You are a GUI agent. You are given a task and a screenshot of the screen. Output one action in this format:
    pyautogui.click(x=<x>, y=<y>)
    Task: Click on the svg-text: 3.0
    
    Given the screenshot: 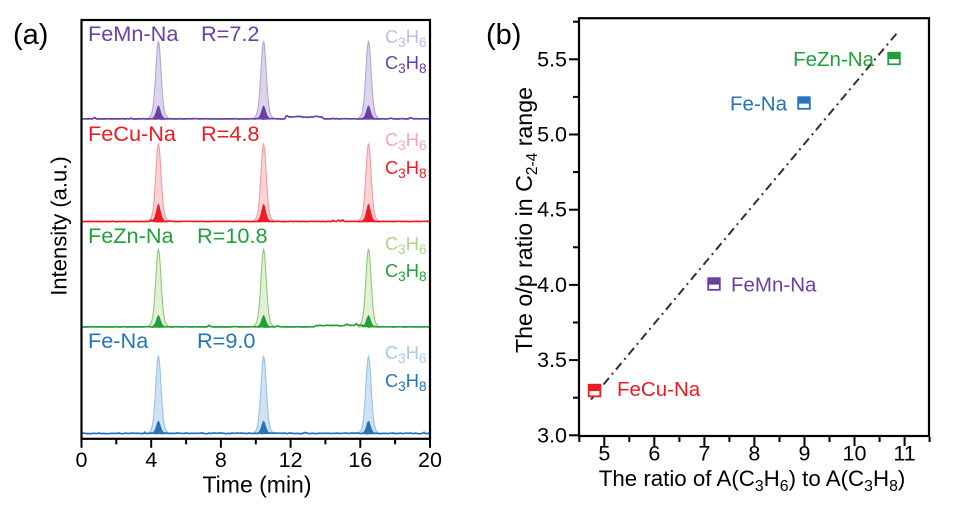 What is the action you would take?
    pyautogui.click(x=552, y=435)
    